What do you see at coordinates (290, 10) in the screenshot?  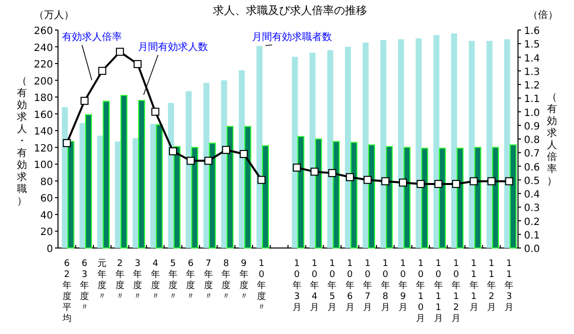 I see `chart-title: 求人、求職及び求人倍率の推移` at bounding box center [290, 10].